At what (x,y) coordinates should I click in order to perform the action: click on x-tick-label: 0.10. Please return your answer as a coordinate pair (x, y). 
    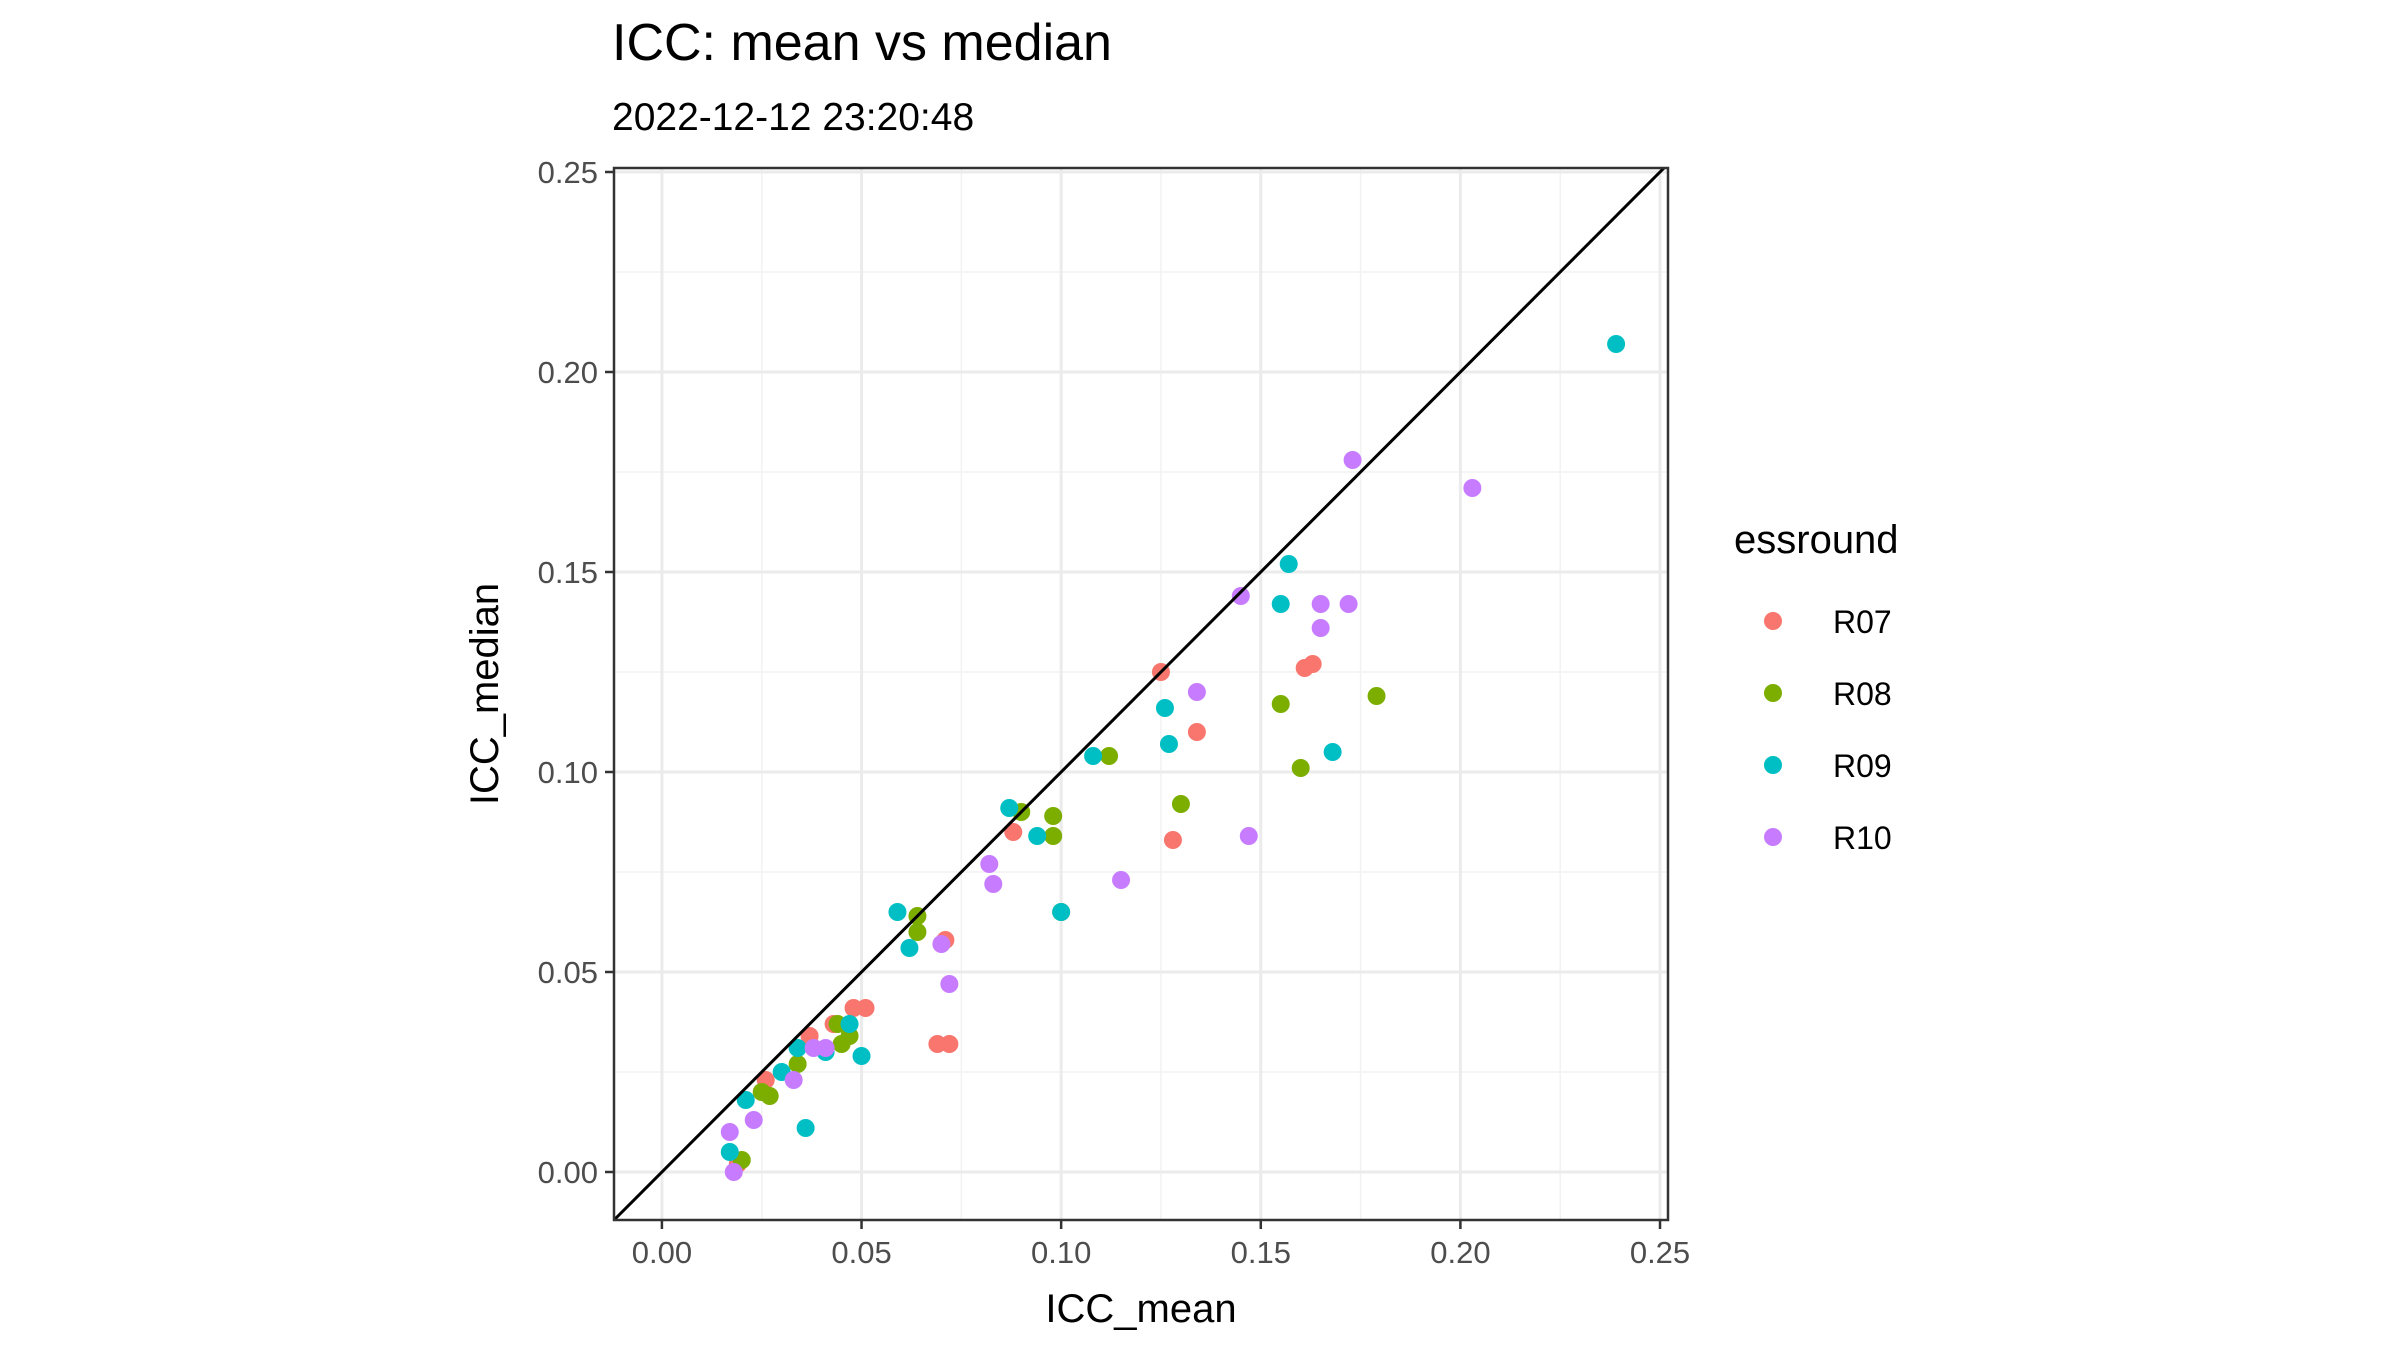
    Looking at the image, I should click on (1061, 1252).